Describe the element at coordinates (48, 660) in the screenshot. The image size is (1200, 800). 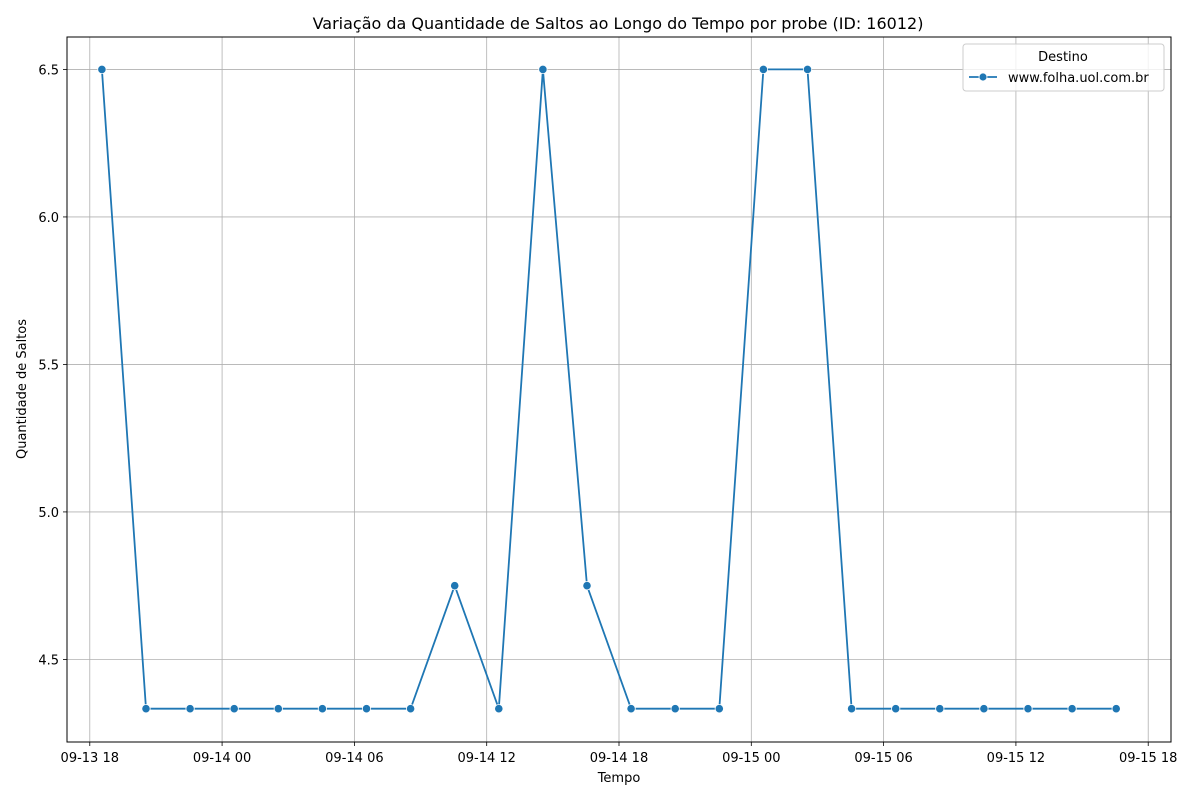
I see `y-tick-label: 4.5` at that location.